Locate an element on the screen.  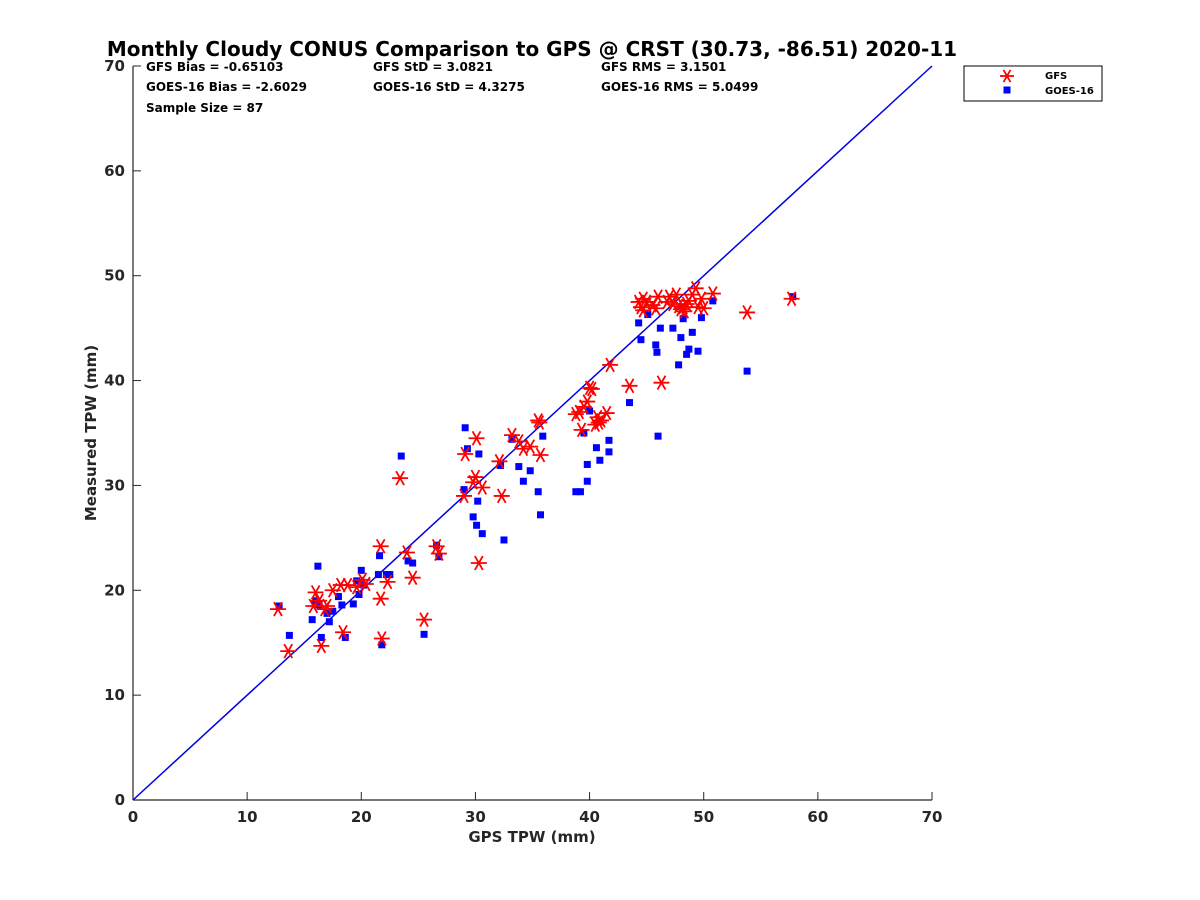
stat-sample-size: Sample Size = 87 is located at coordinates (204, 108).